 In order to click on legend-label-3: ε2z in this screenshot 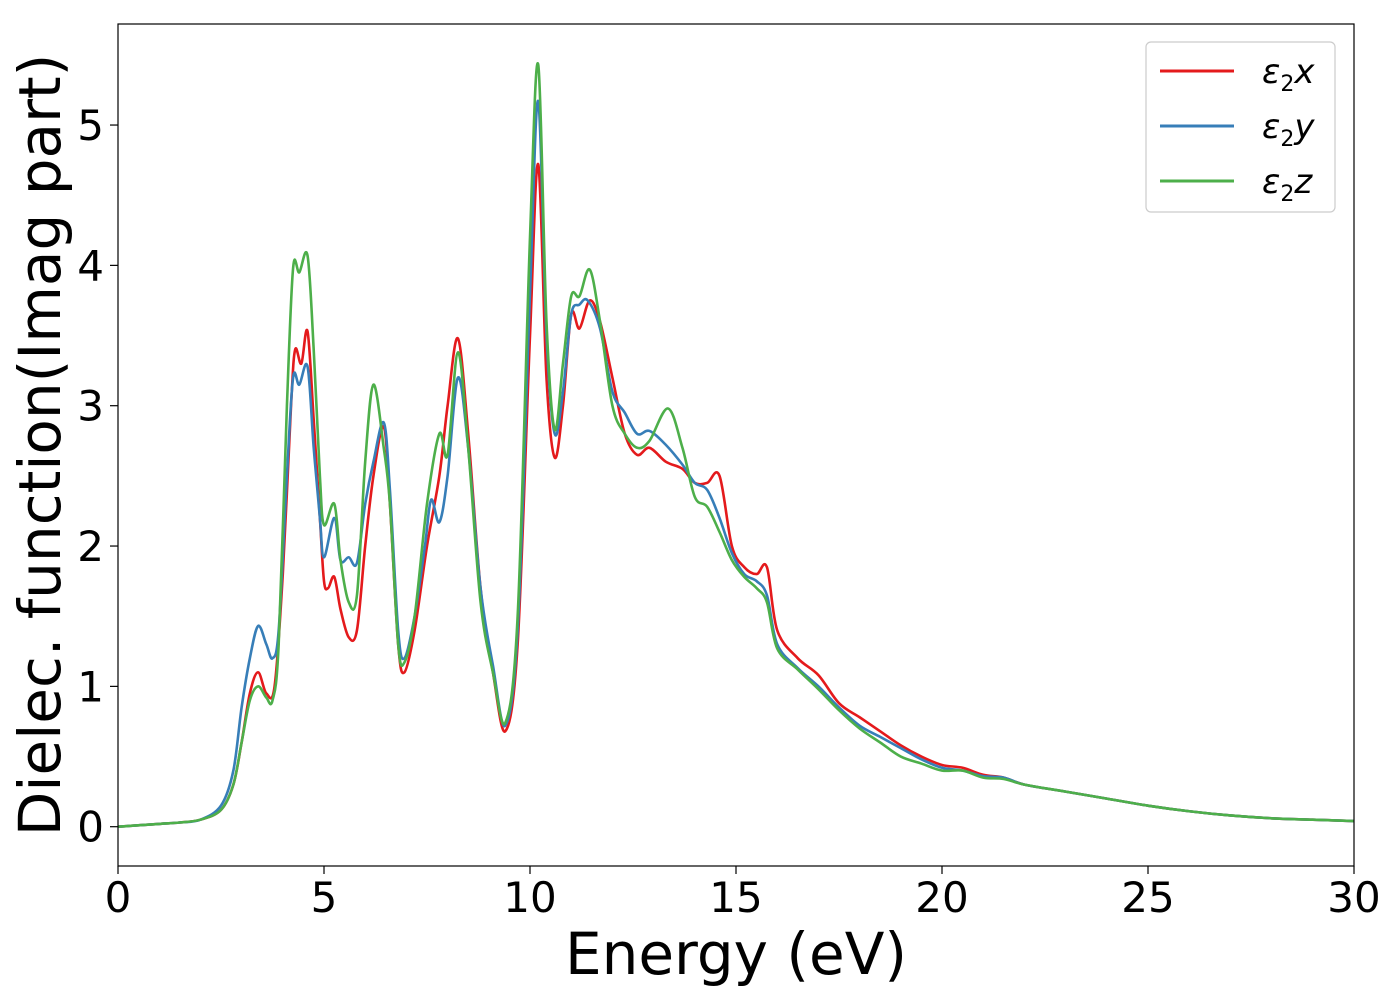, I will do `click(1287, 184)`.